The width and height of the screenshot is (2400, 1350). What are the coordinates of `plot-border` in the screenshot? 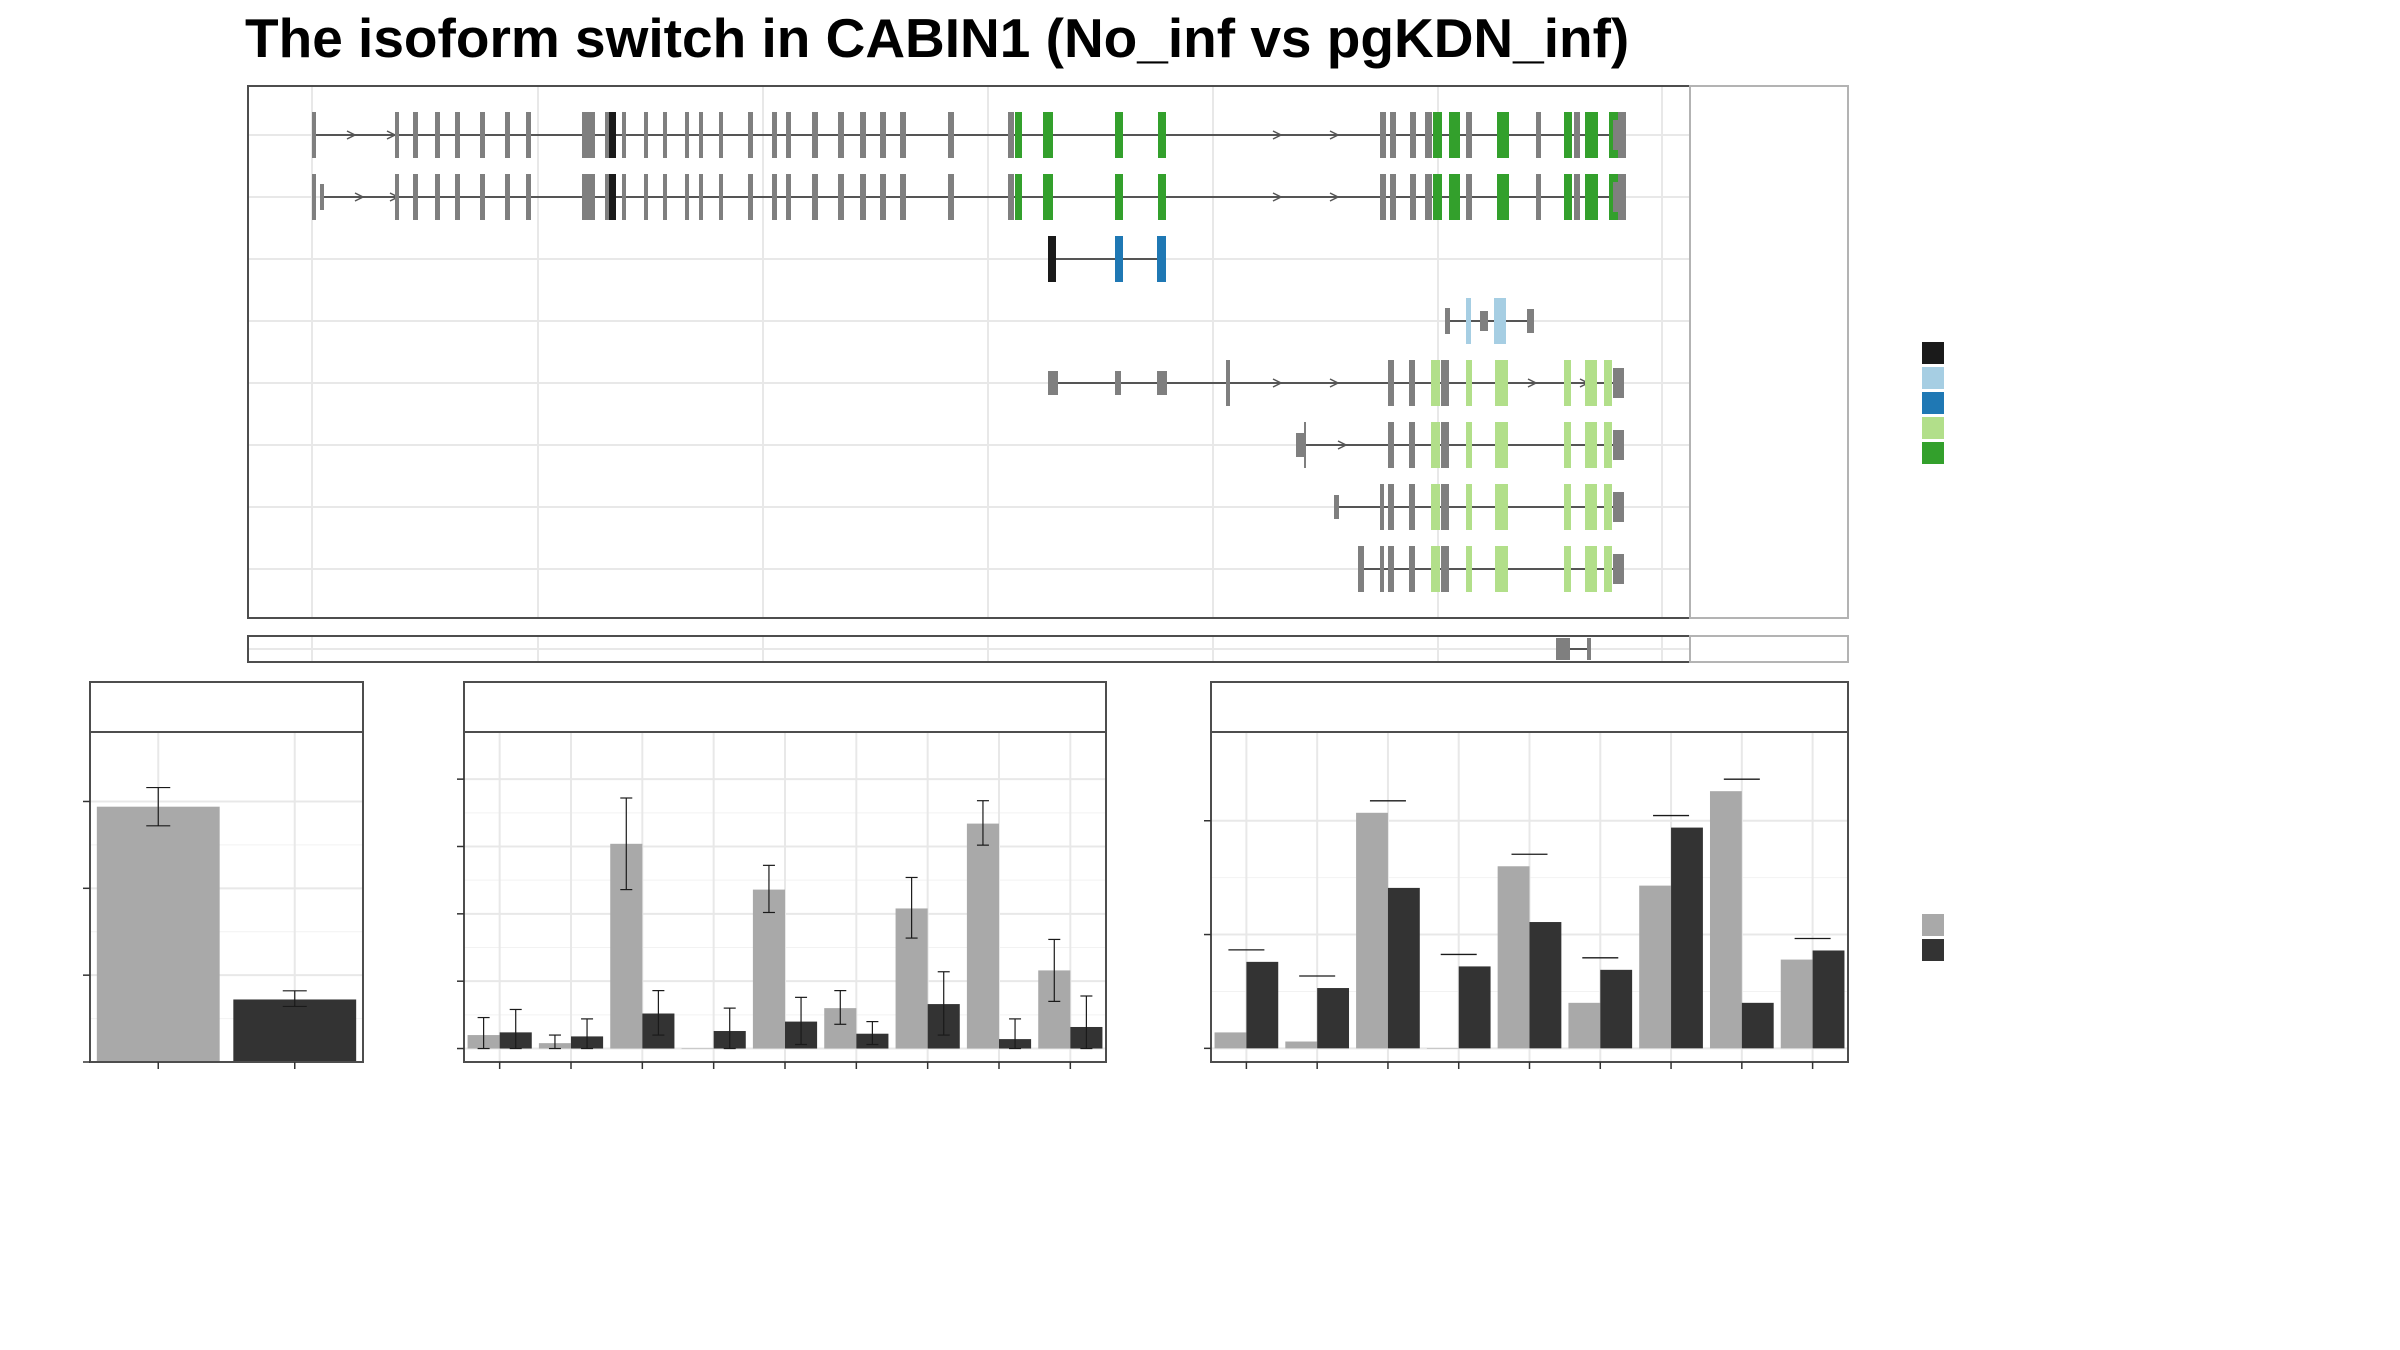 It's located at (226, 897).